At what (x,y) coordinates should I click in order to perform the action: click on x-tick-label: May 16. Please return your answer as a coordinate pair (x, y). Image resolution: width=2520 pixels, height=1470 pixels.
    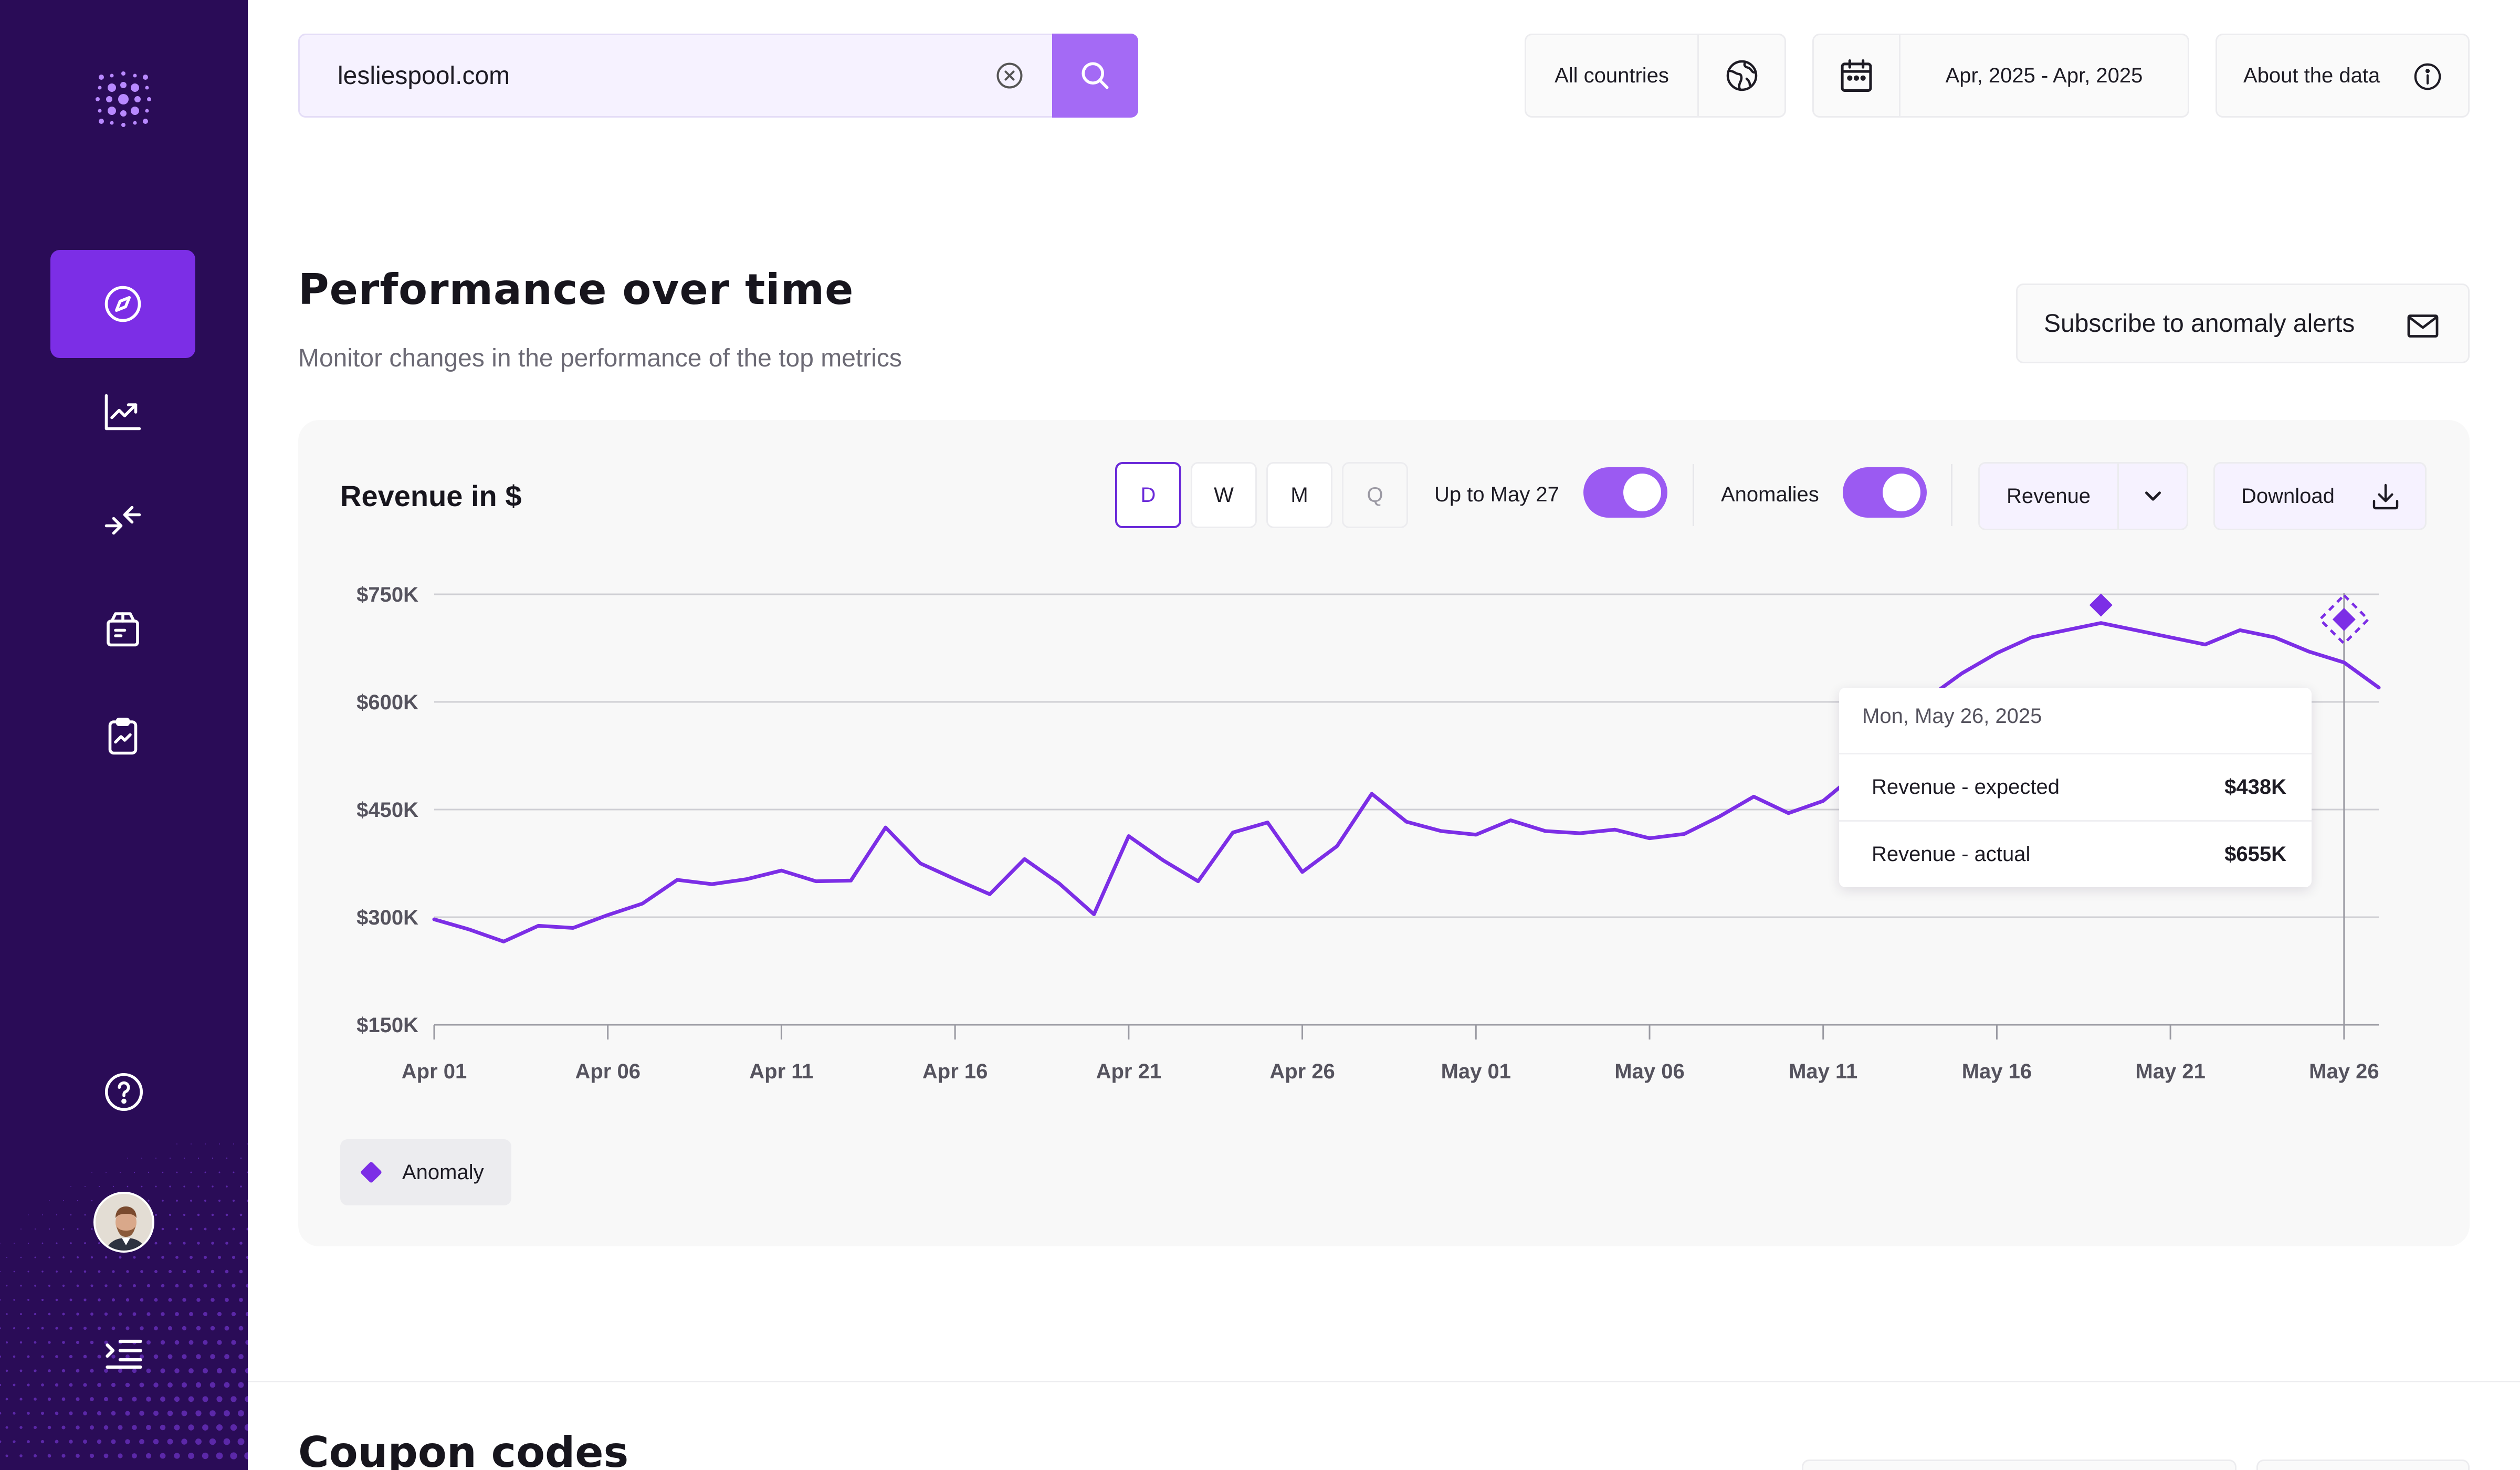
    Looking at the image, I should click on (1997, 1071).